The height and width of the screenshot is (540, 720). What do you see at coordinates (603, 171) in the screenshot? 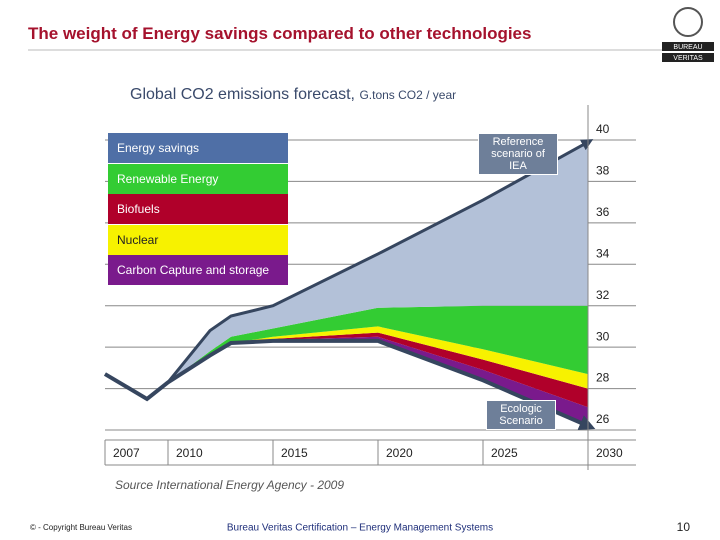
I see `y-tick-label: 38` at bounding box center [603, 171].